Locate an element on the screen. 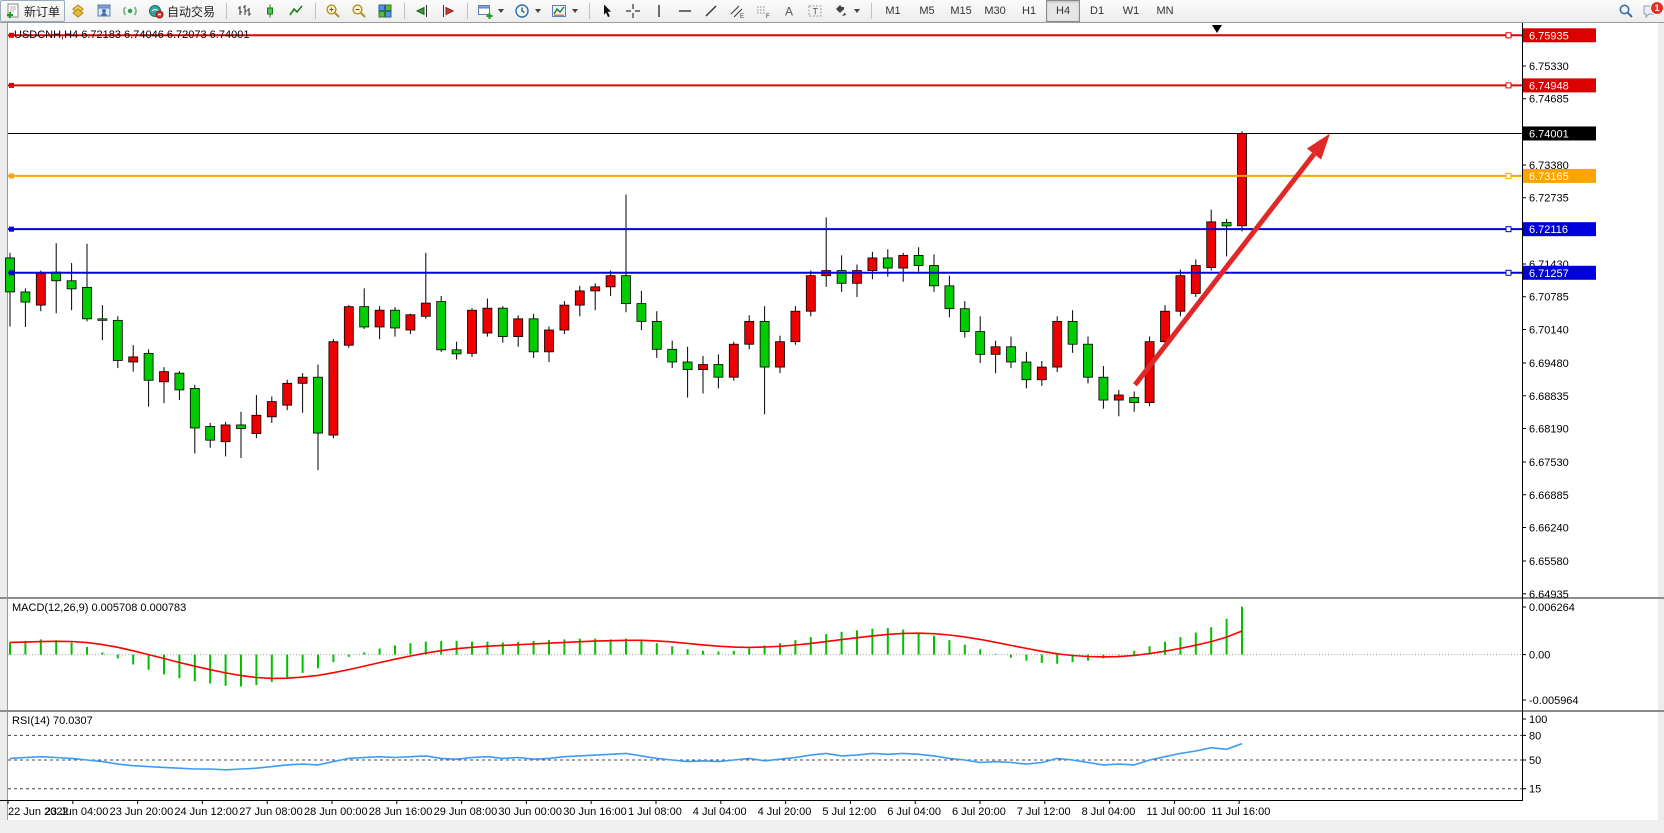 This screenshot has width=1664, height=833. timeframe-button-d1: D1 is located at coordinates (1097, 11).